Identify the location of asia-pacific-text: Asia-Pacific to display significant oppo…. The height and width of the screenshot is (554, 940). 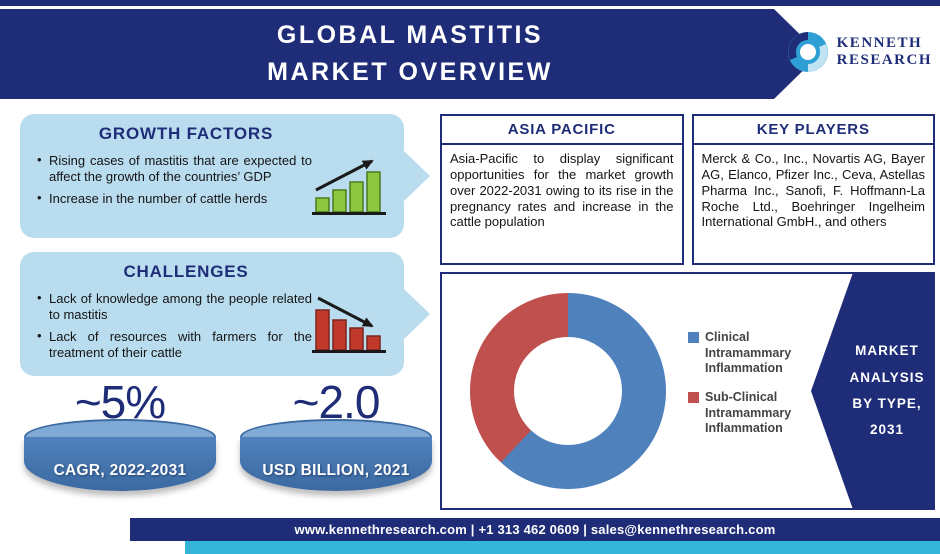
(562, 190).